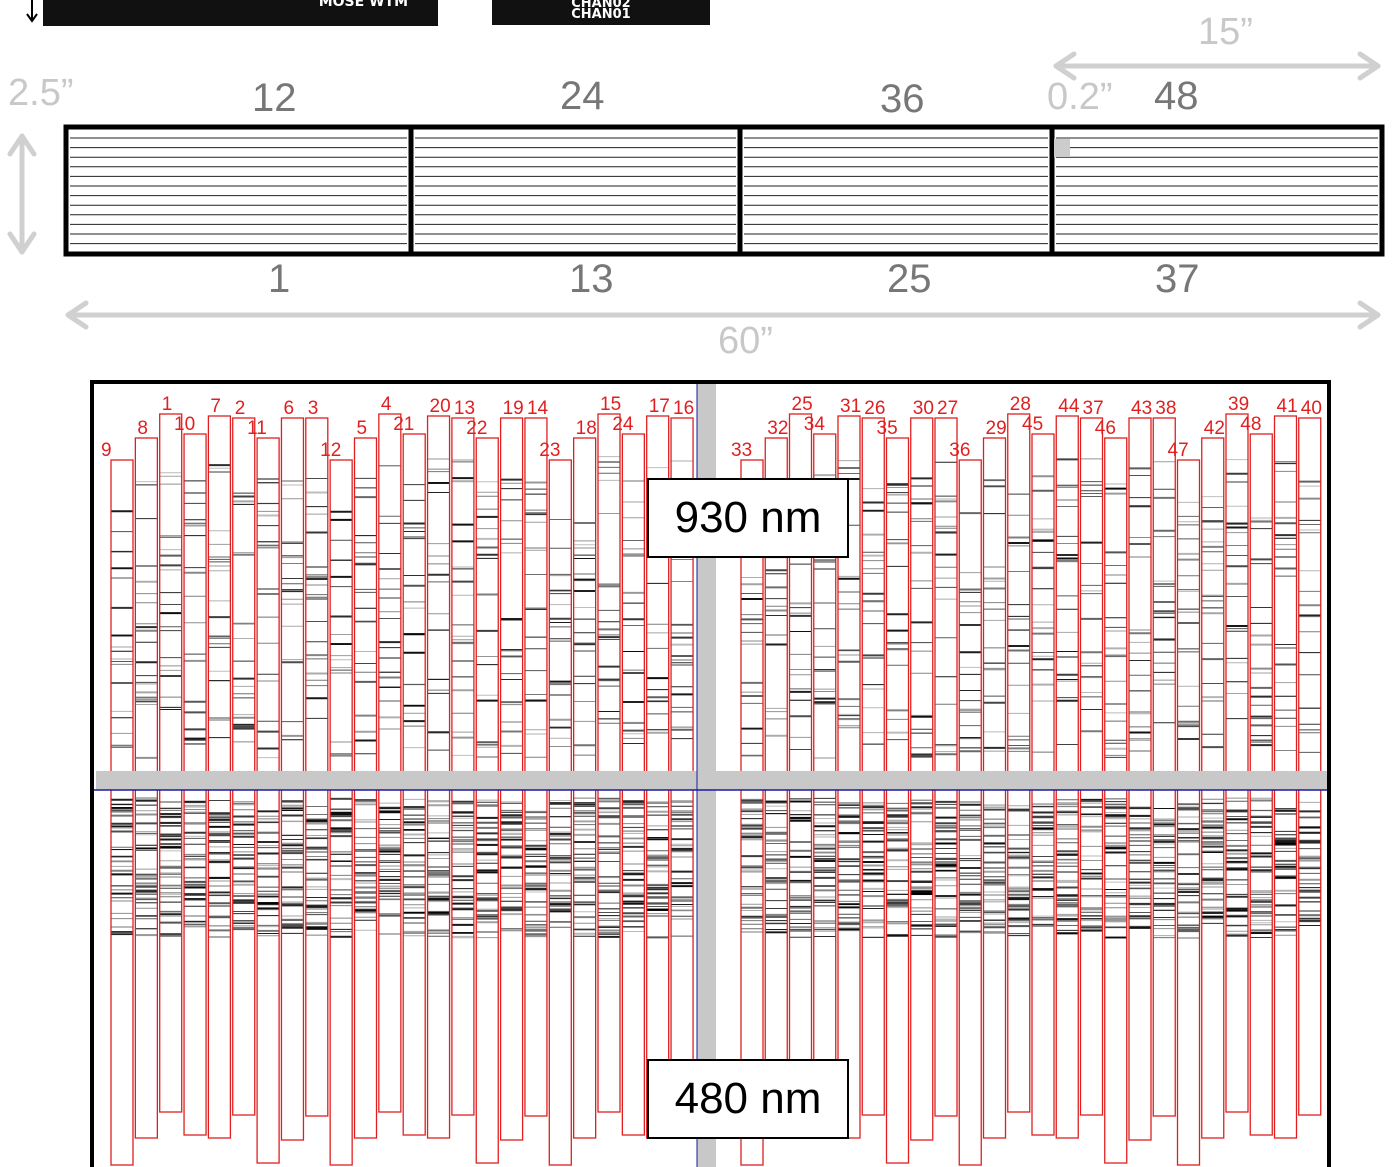 The image size is (1392, 1167). Describe the element at coordinates (802, 404) in the screenshot. I see `fiber-number: 25` at that location.